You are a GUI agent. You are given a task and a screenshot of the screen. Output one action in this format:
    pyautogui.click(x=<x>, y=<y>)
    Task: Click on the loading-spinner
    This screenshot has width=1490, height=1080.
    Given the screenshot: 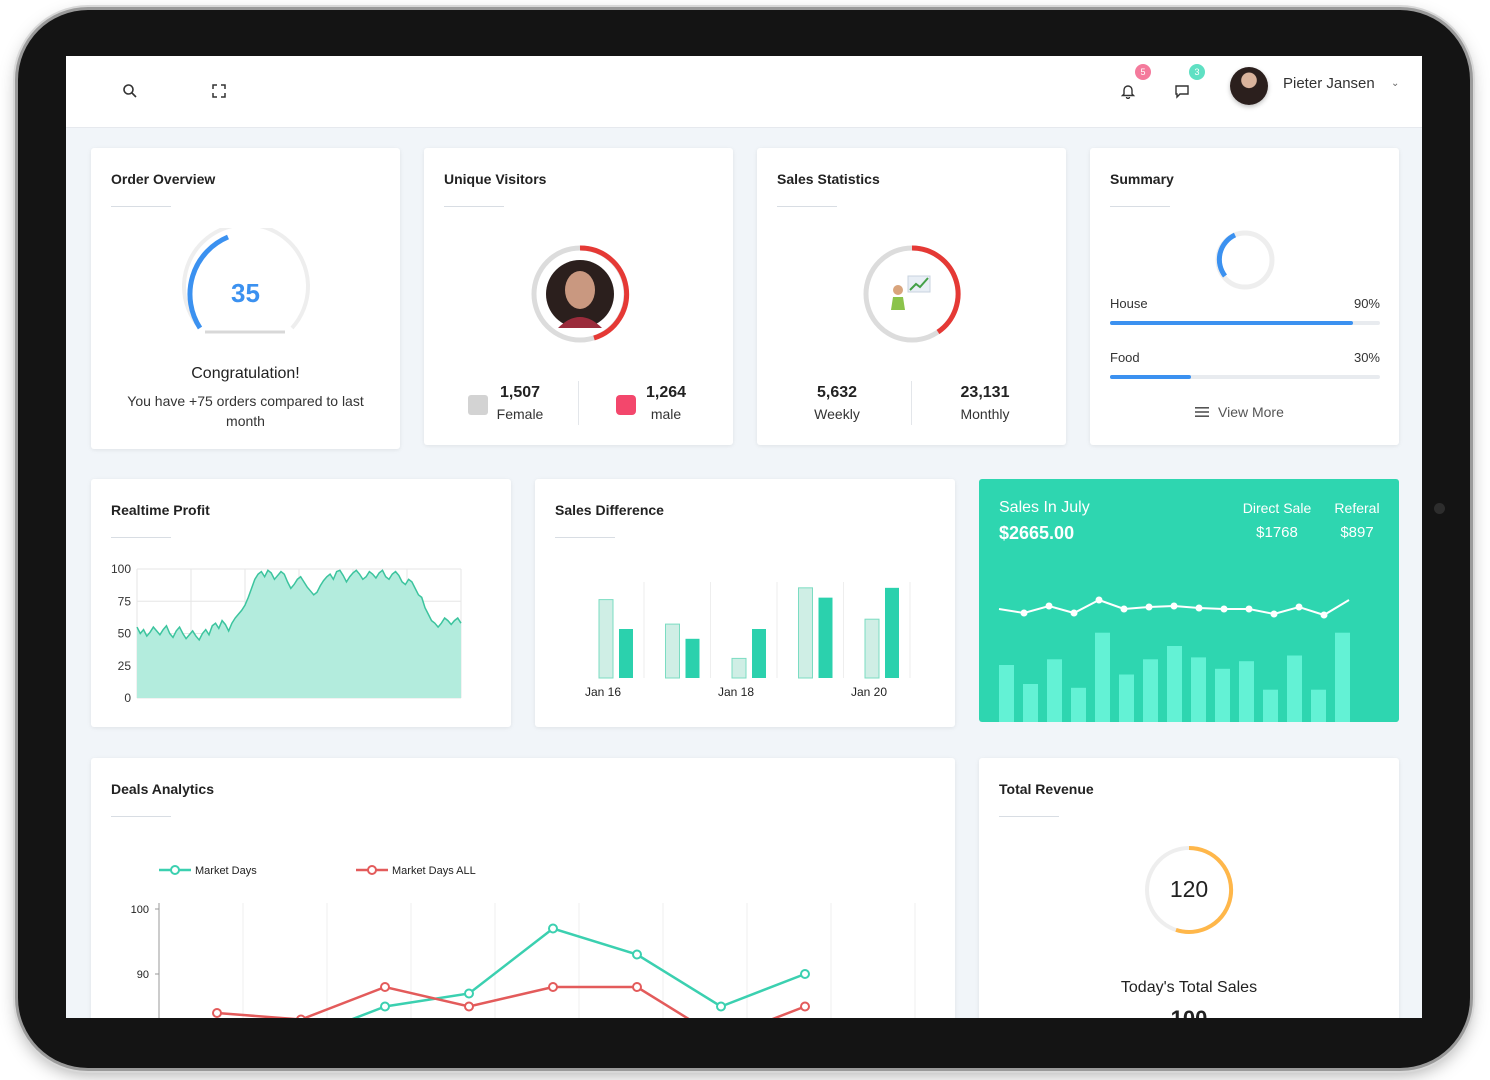 What is the action you would take?
    pyautogui.click(x=1245, y=260)
    